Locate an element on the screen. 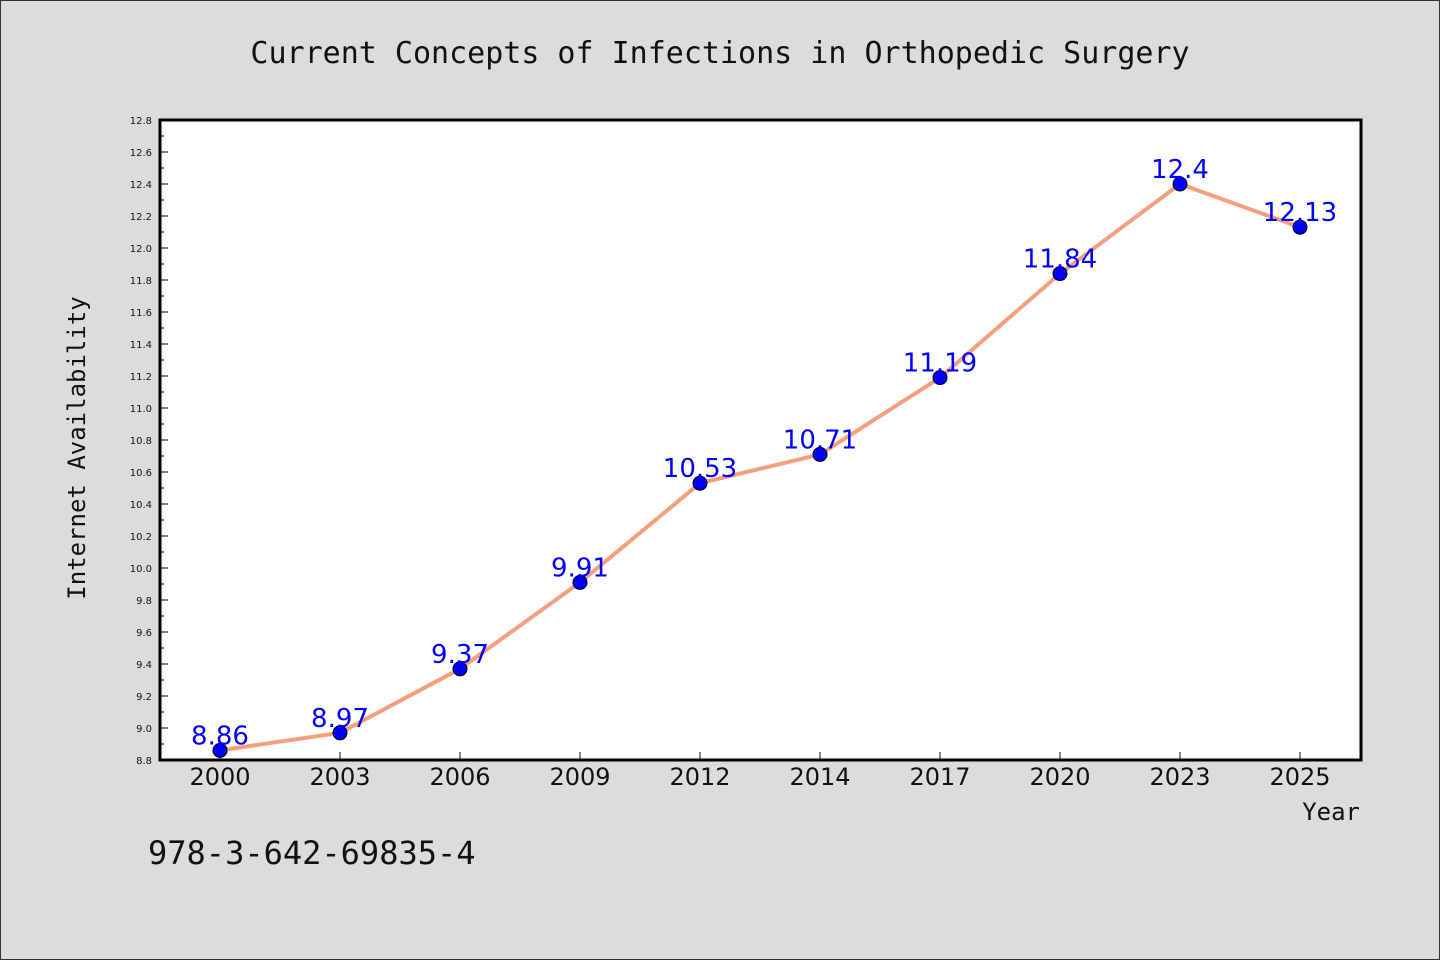 The image size is (1440, 960). y-tick-label: 10.0 is located at coordinates (141, 569).